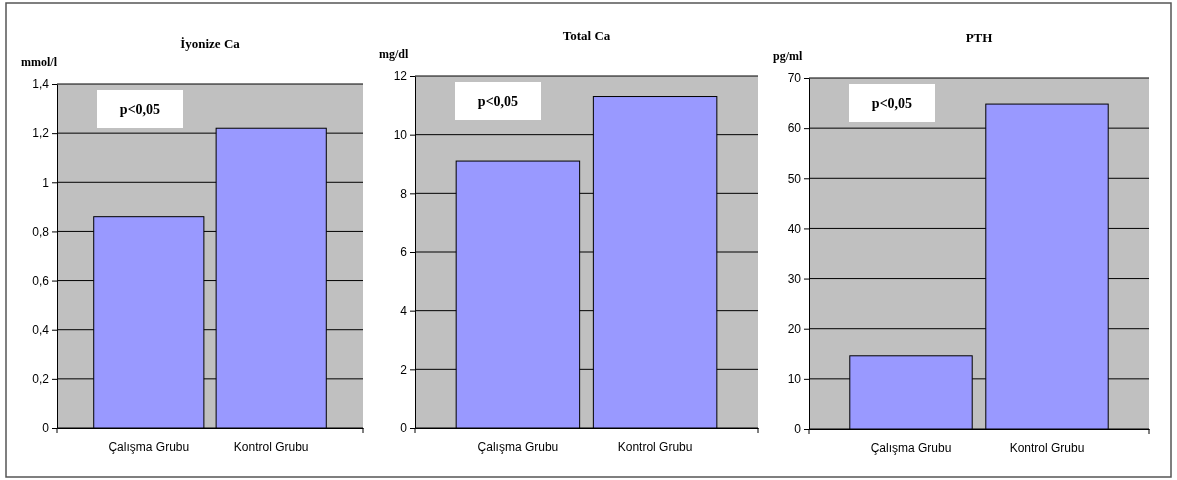  I want to click on y-tick-label: 0,2, so click(41, 379).